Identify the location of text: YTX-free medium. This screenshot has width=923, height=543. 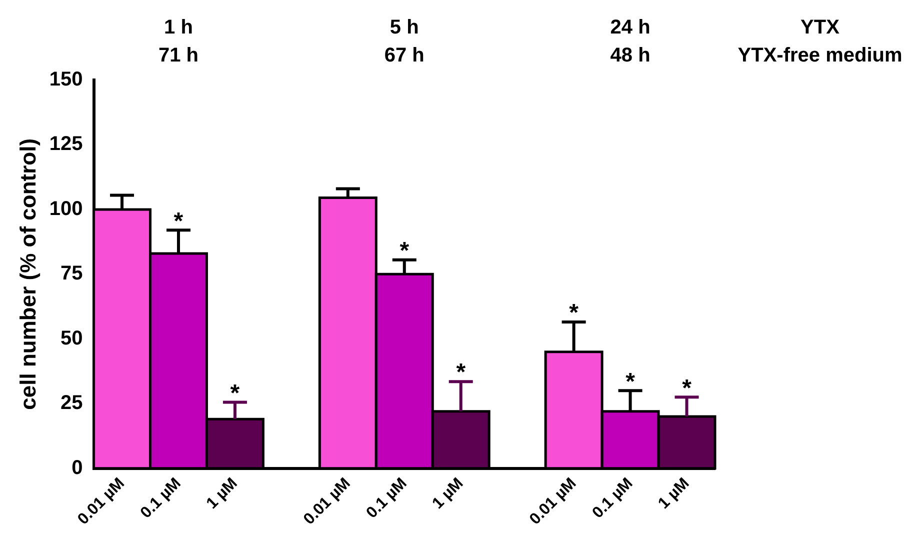
(820, 55).